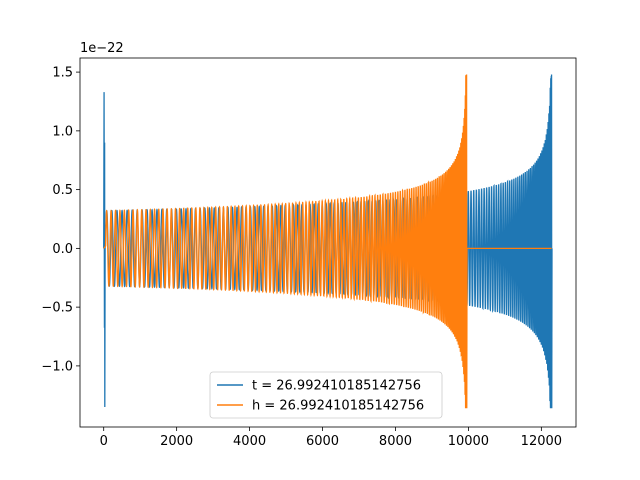 This screenshot has height=480, width=640. What do you see at coordinates (62, 249) in the screenshot?
I see `y-tick-label: 0.0` at bounding box center [62, 249].